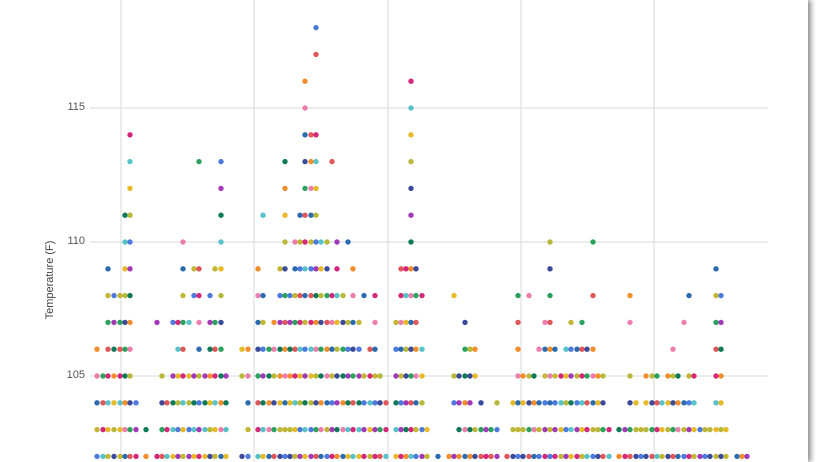 Image resolution: width=820 pixels, height=462 pixels. What do you see at coordinates (75, 375) in the screenshot?
I see `y-tick-label: 105` at bounding box center [75, 375].